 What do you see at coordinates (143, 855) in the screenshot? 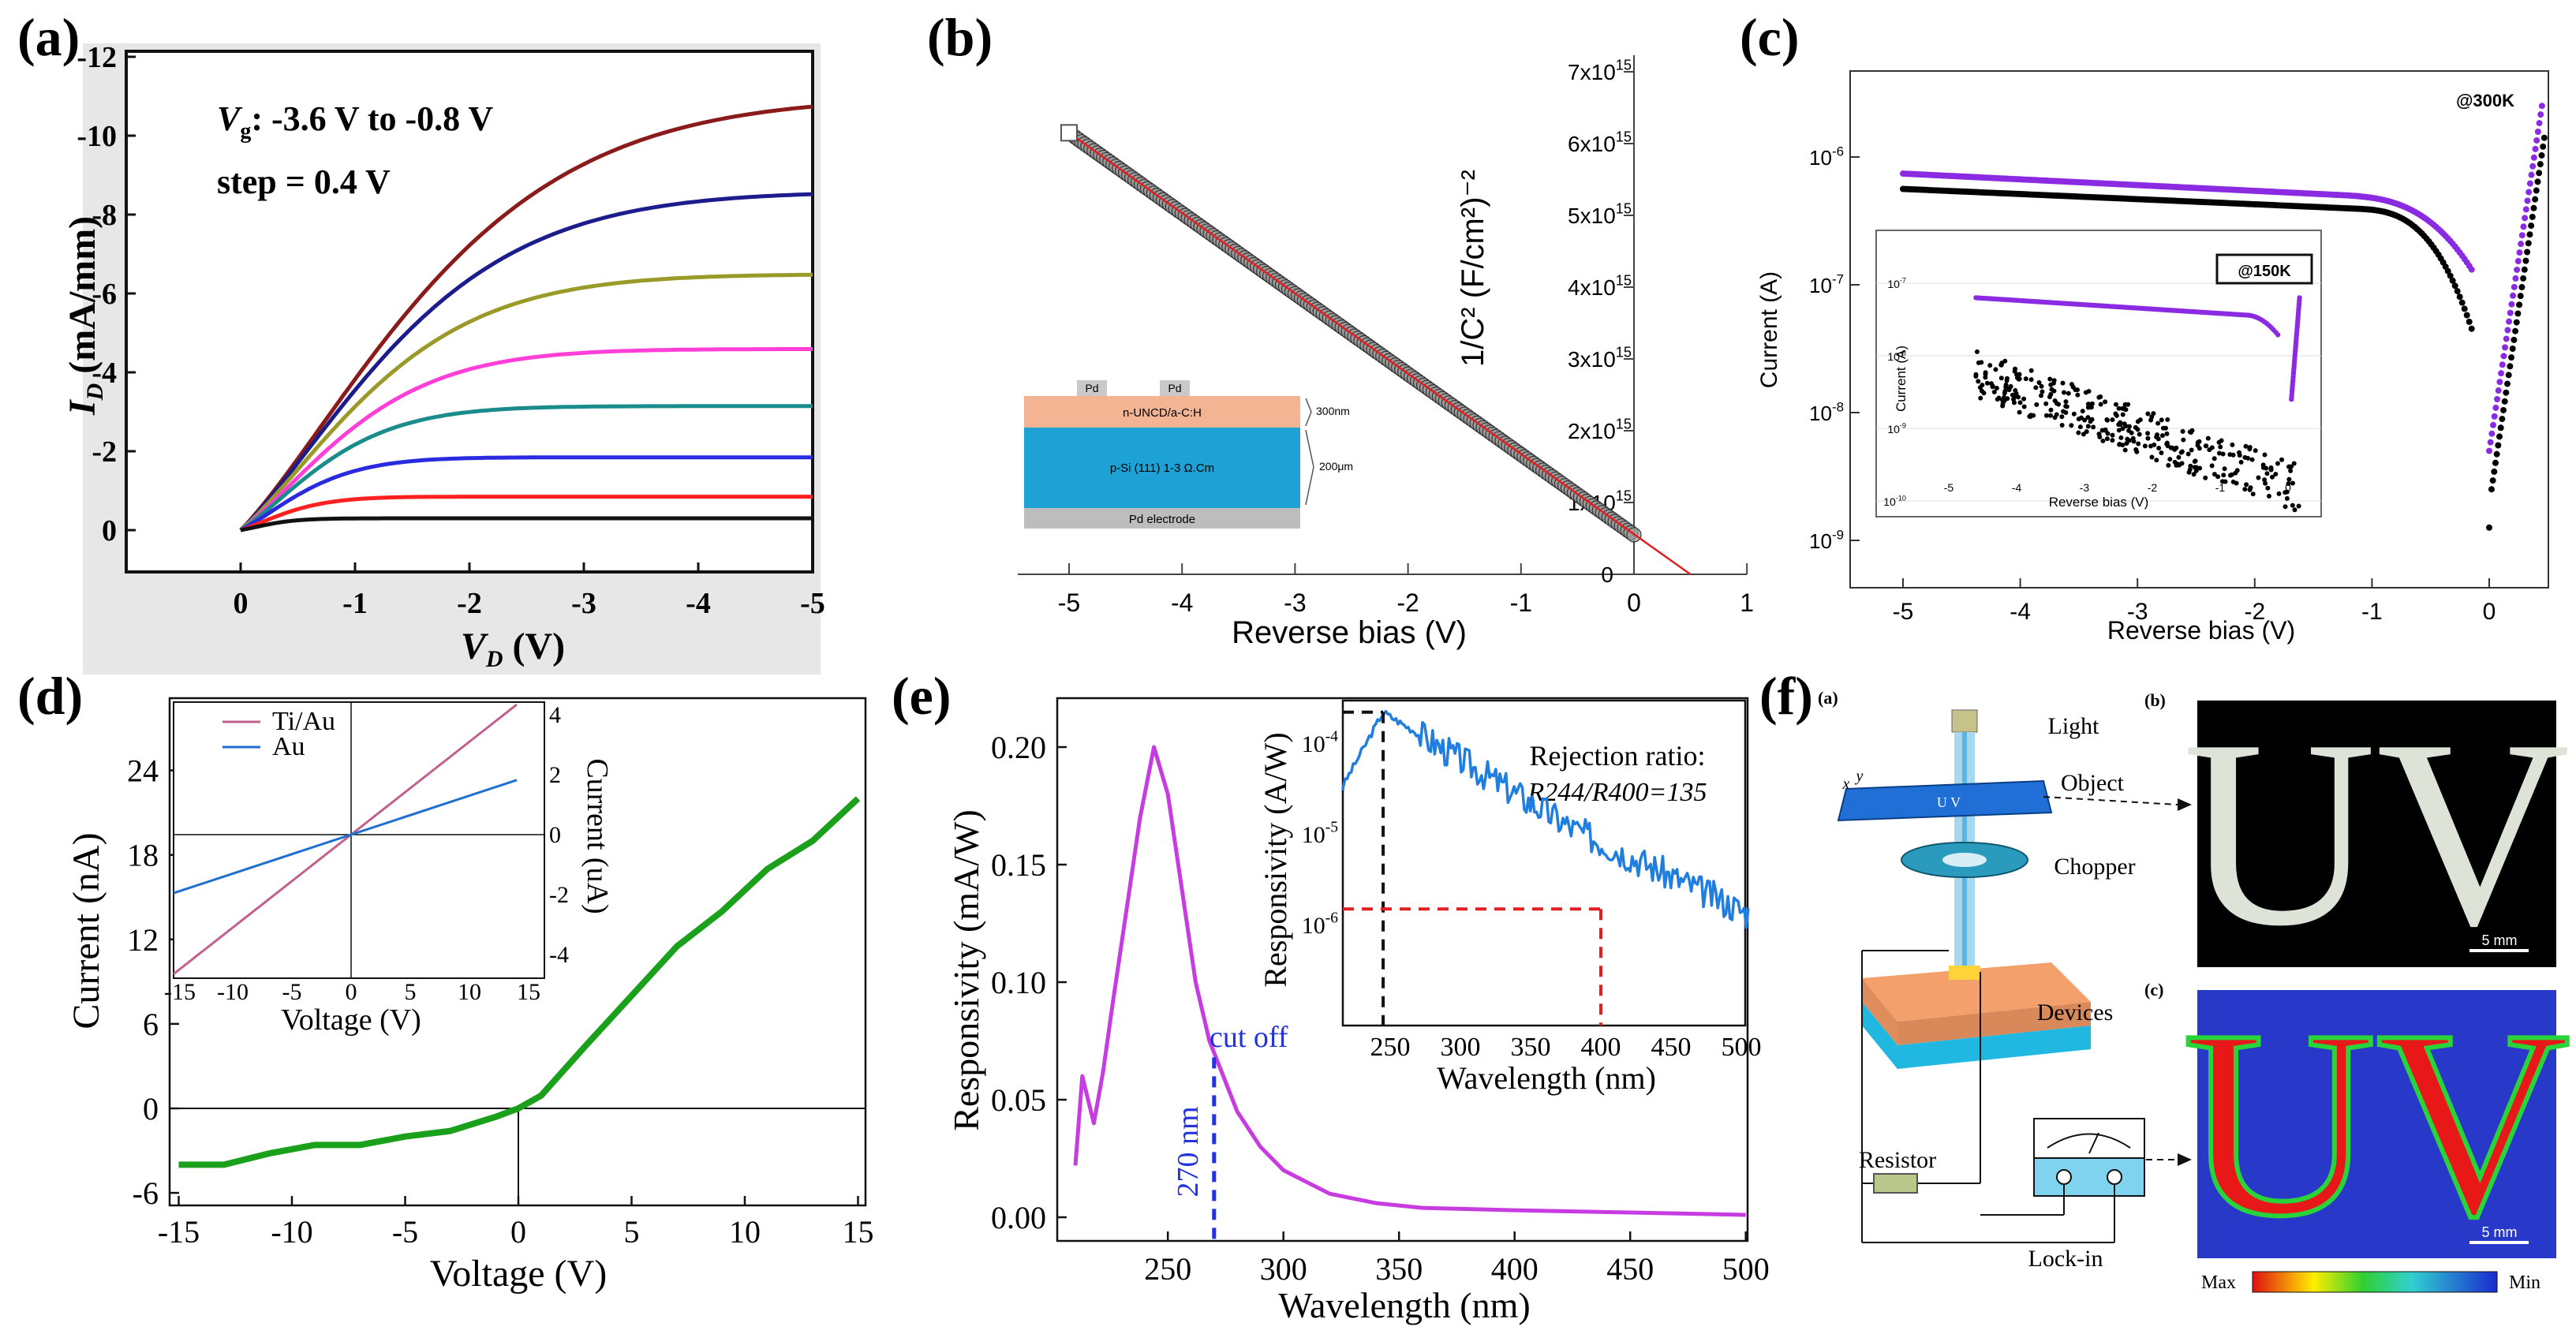
I see `d-ytick-label: 18` at bounding box center [143, 855].